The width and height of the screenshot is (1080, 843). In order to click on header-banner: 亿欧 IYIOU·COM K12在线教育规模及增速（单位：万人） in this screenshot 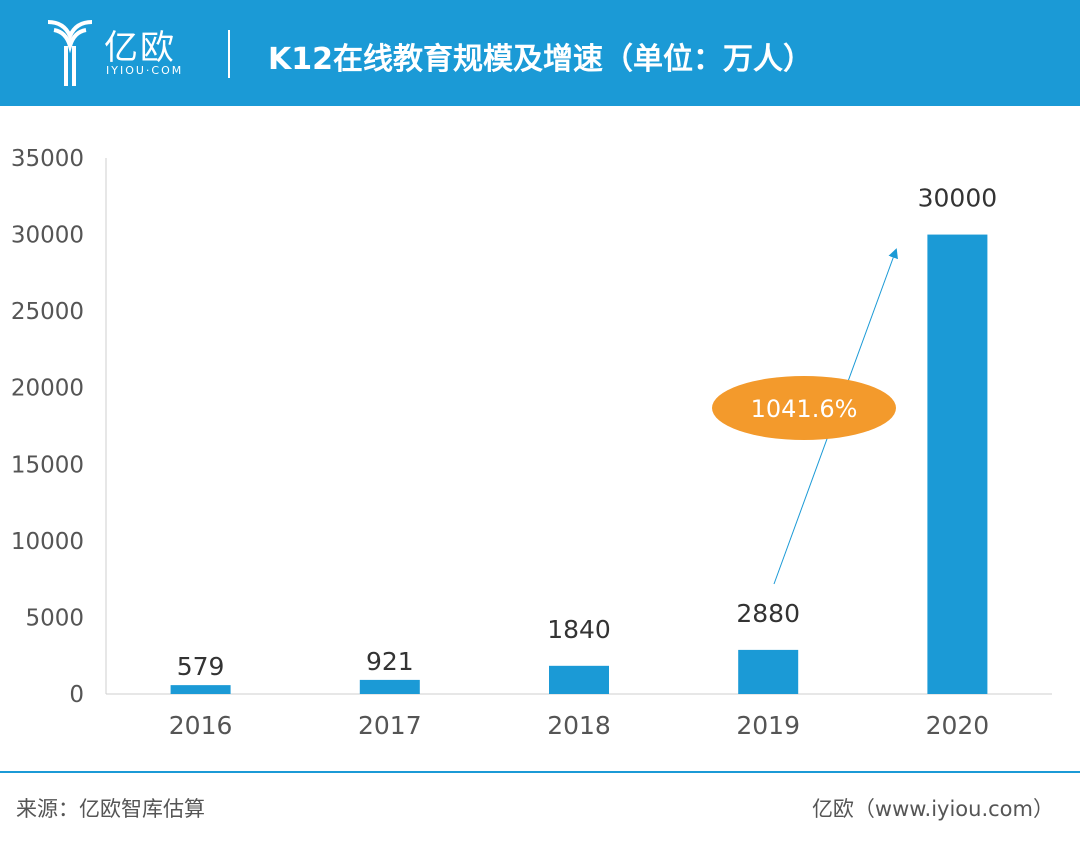, I will do `click(540, 53)`.